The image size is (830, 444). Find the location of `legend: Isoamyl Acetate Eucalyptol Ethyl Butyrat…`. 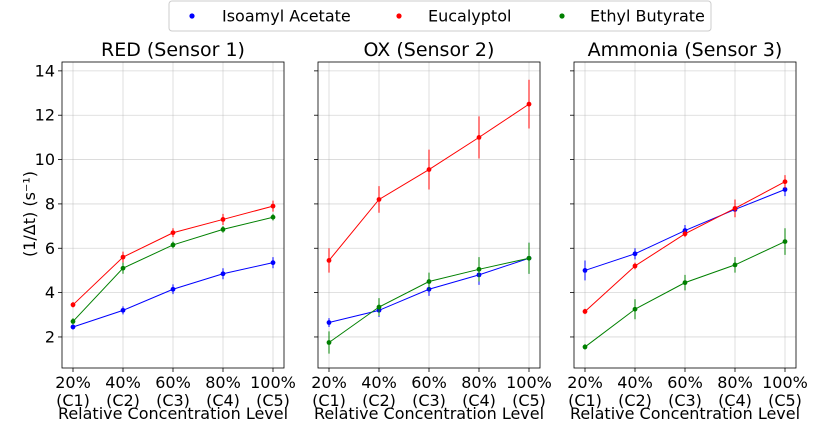

legend: Isoamyl Acetate Eucalyptol Ethyl Butyrat… is located at coordinates (447, 16).